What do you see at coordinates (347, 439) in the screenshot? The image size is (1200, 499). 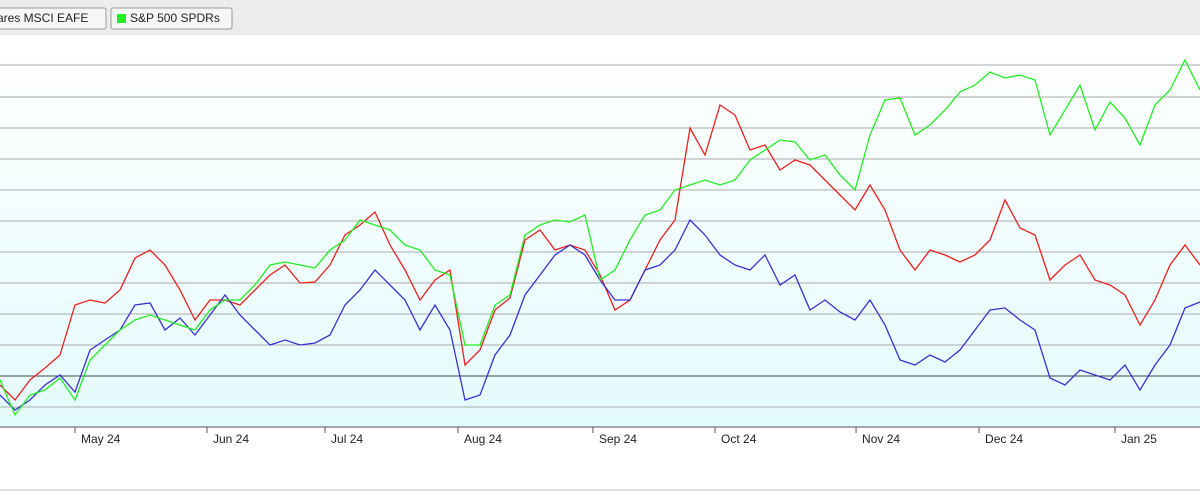 I see `x-tick-label: Jul 24` at bounding box center [347, 439].